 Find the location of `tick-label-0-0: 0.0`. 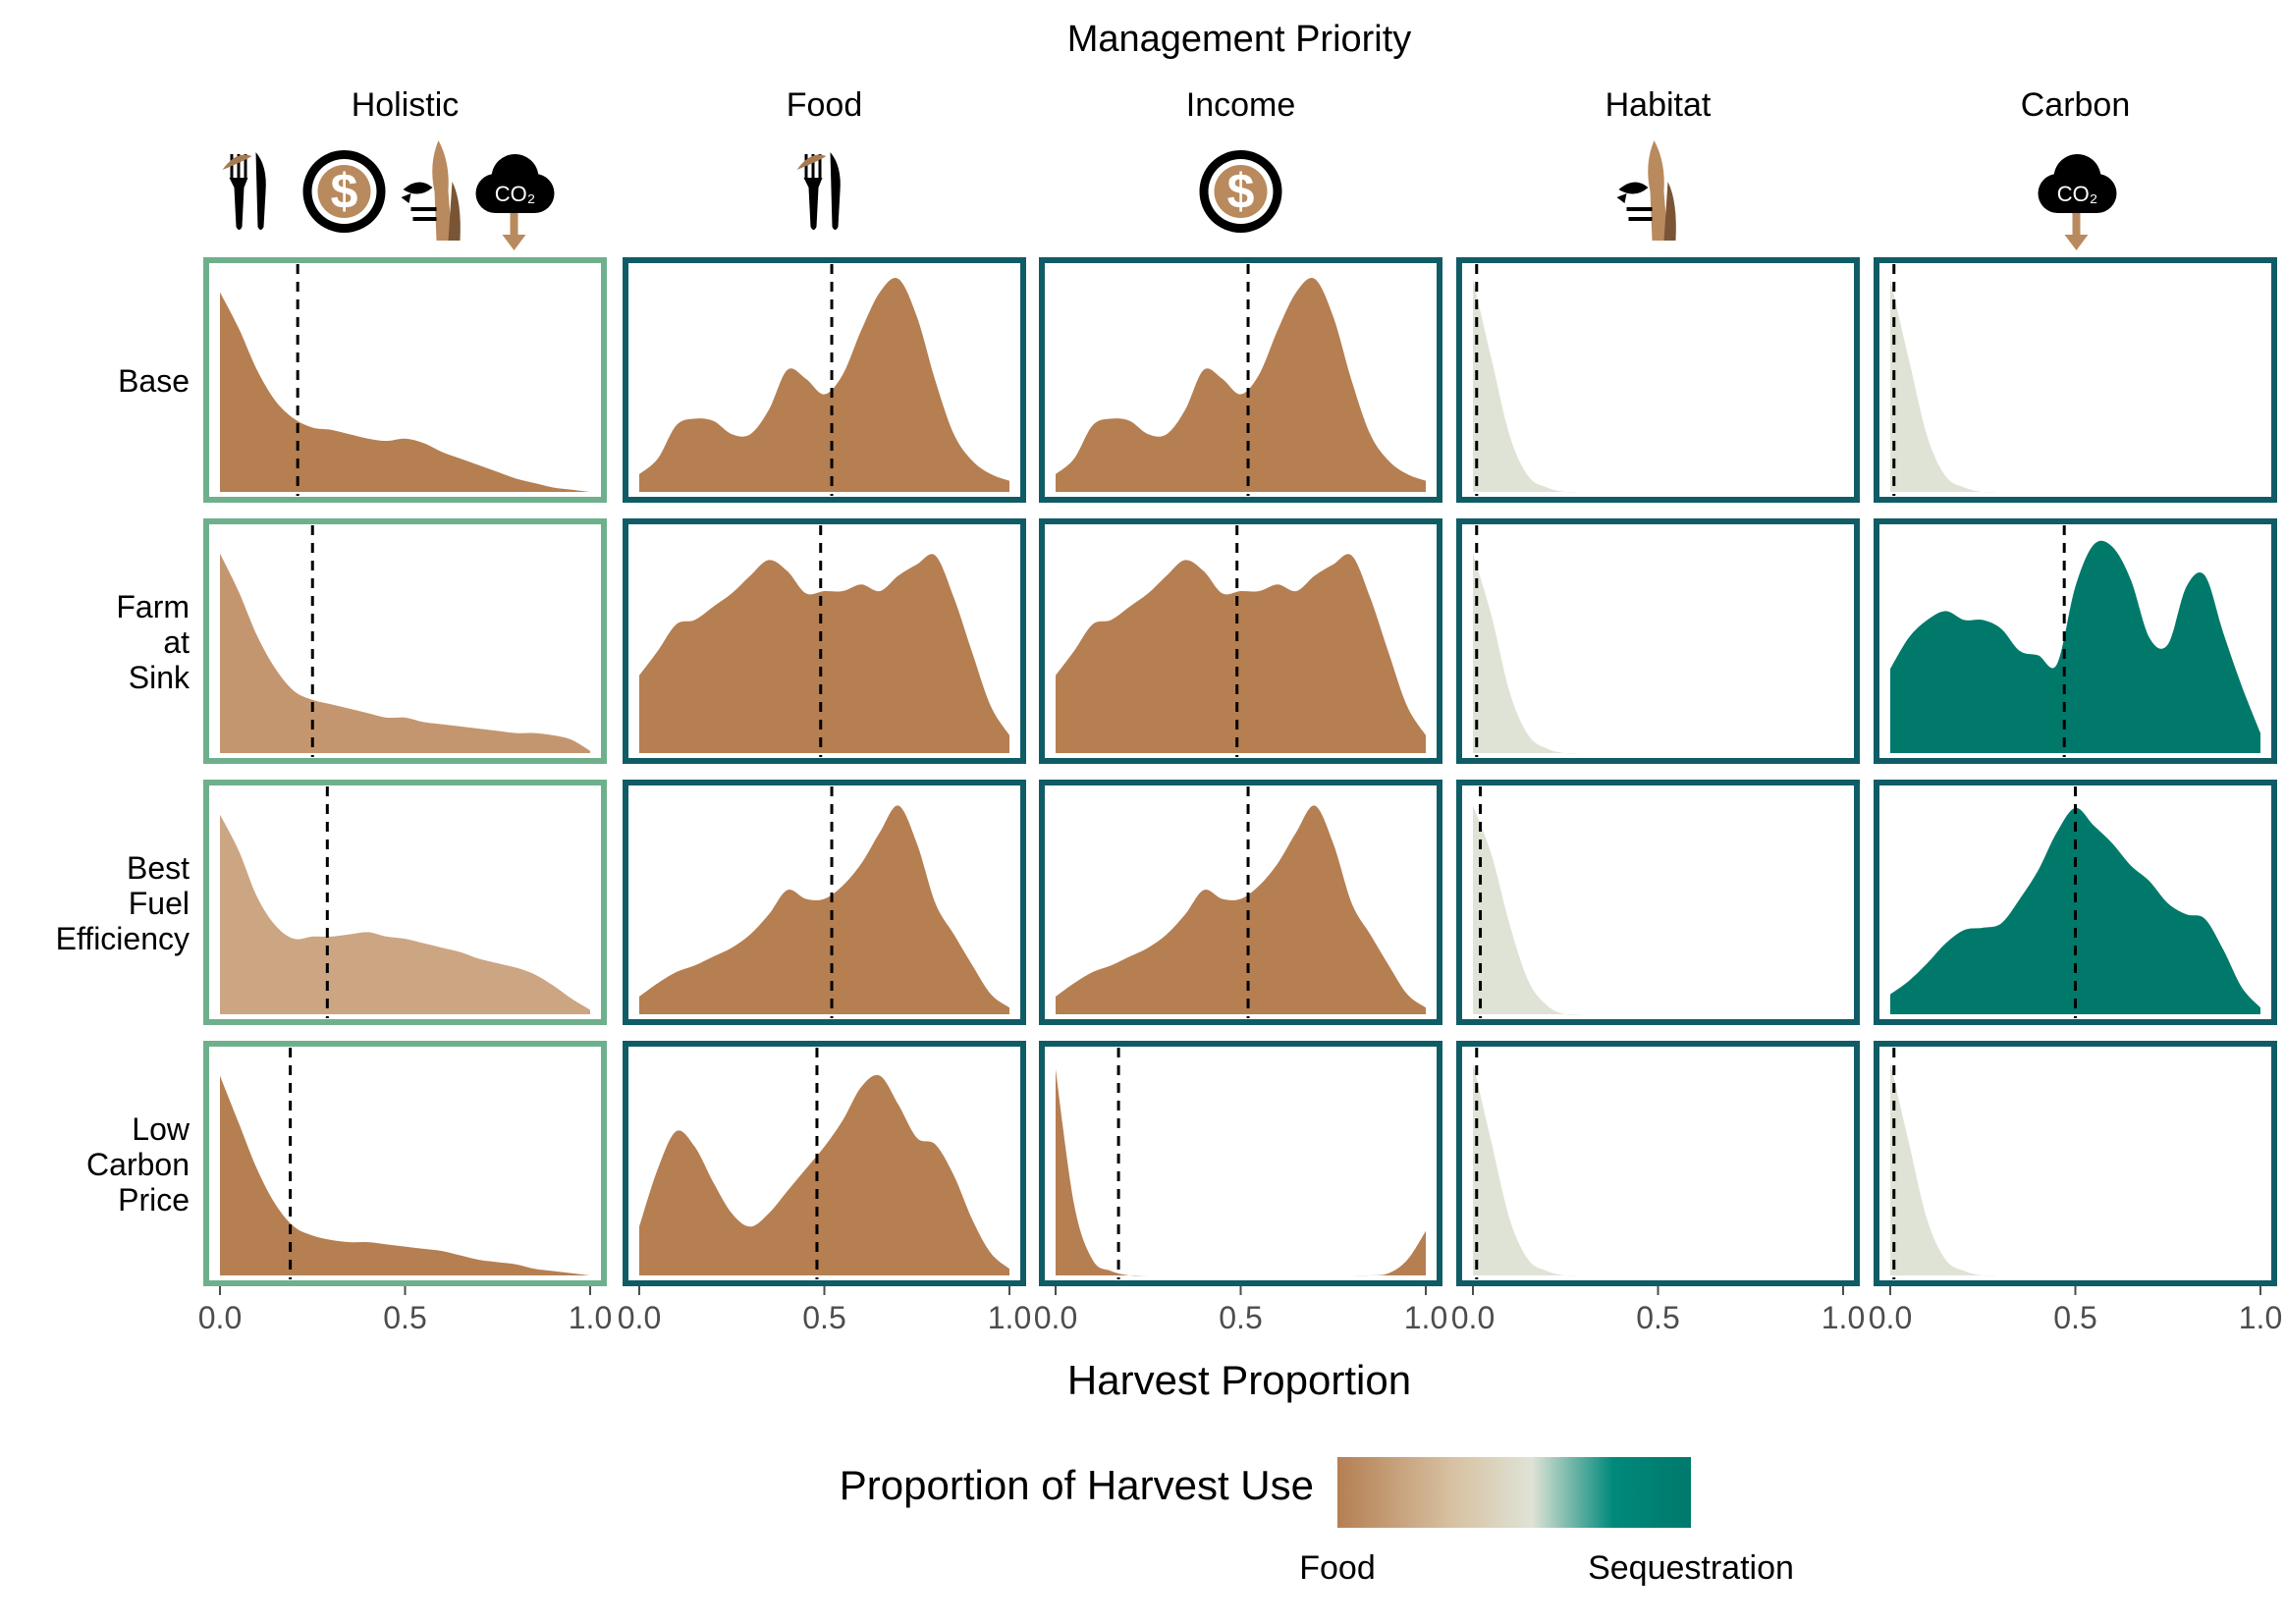

tick-label-0-0: 0.0 is located at coordinates (220, 1317).